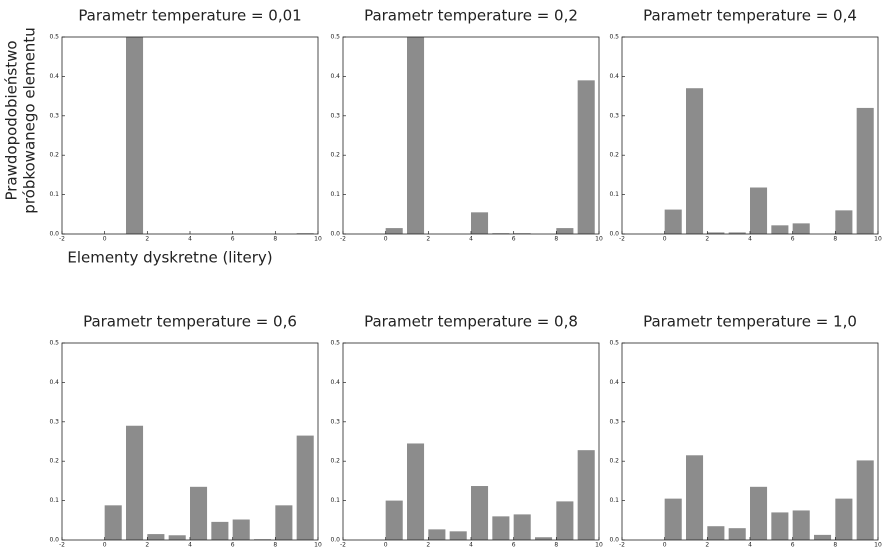 Image resolution: width=882 pixels, height=552 pixels. I want to click on y-axis-label: Prawdopodobieństwo, so click(12, 120).